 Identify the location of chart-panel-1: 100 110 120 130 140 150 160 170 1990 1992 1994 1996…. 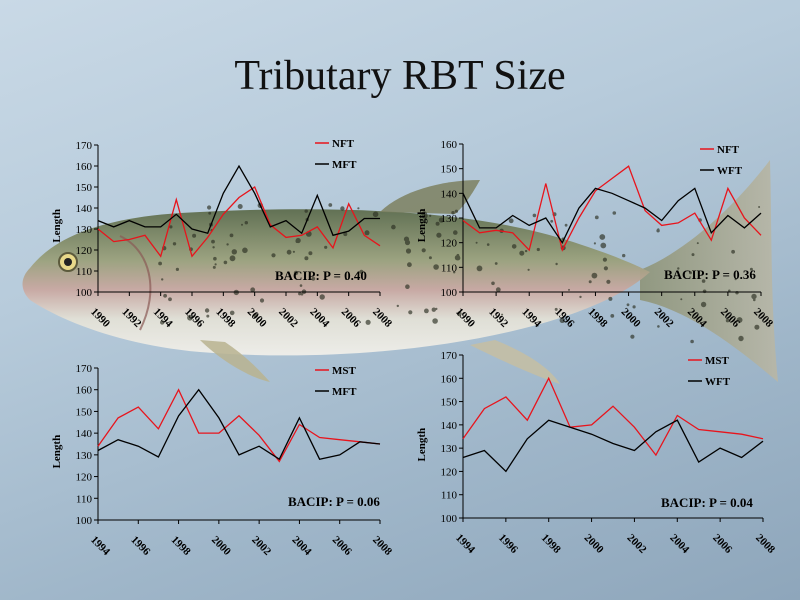
(222, 234).